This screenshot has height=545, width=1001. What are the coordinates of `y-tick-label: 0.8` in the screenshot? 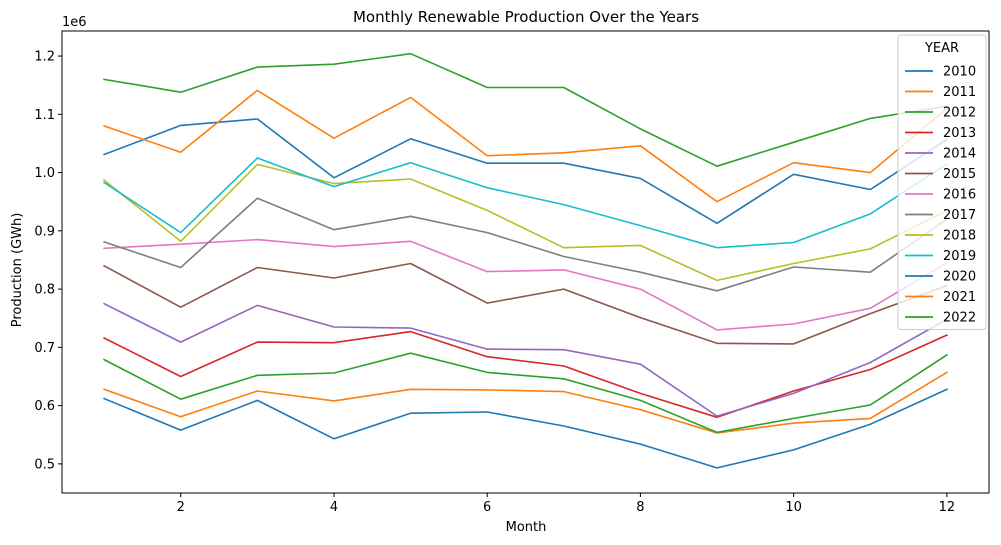 It's located at (44, 290).